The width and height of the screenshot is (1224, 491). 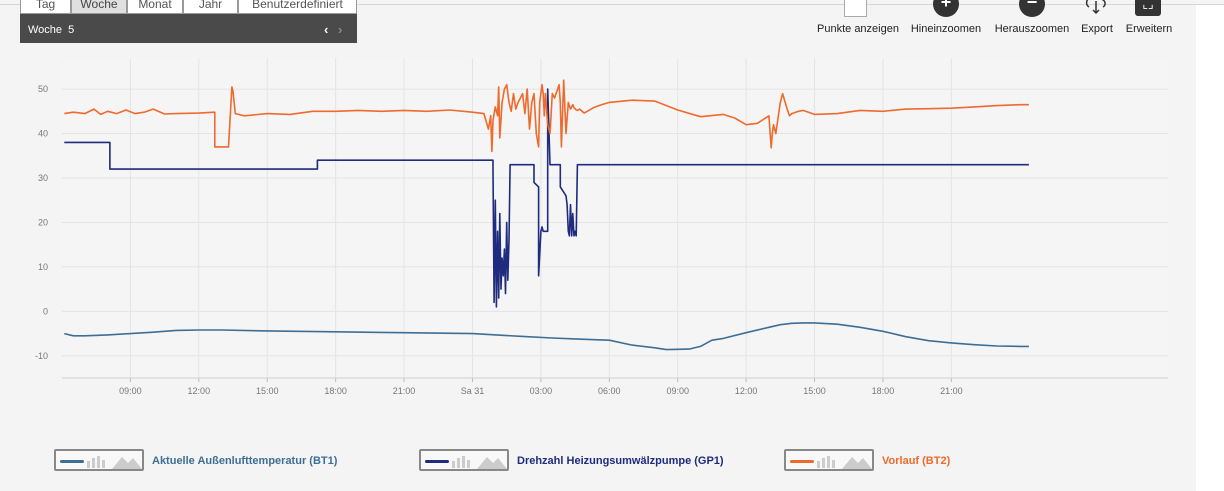 I want to click on period-tabs: Tag Woche Monat Jahr Benutzerdefiniert, so click(x=188, y=8).